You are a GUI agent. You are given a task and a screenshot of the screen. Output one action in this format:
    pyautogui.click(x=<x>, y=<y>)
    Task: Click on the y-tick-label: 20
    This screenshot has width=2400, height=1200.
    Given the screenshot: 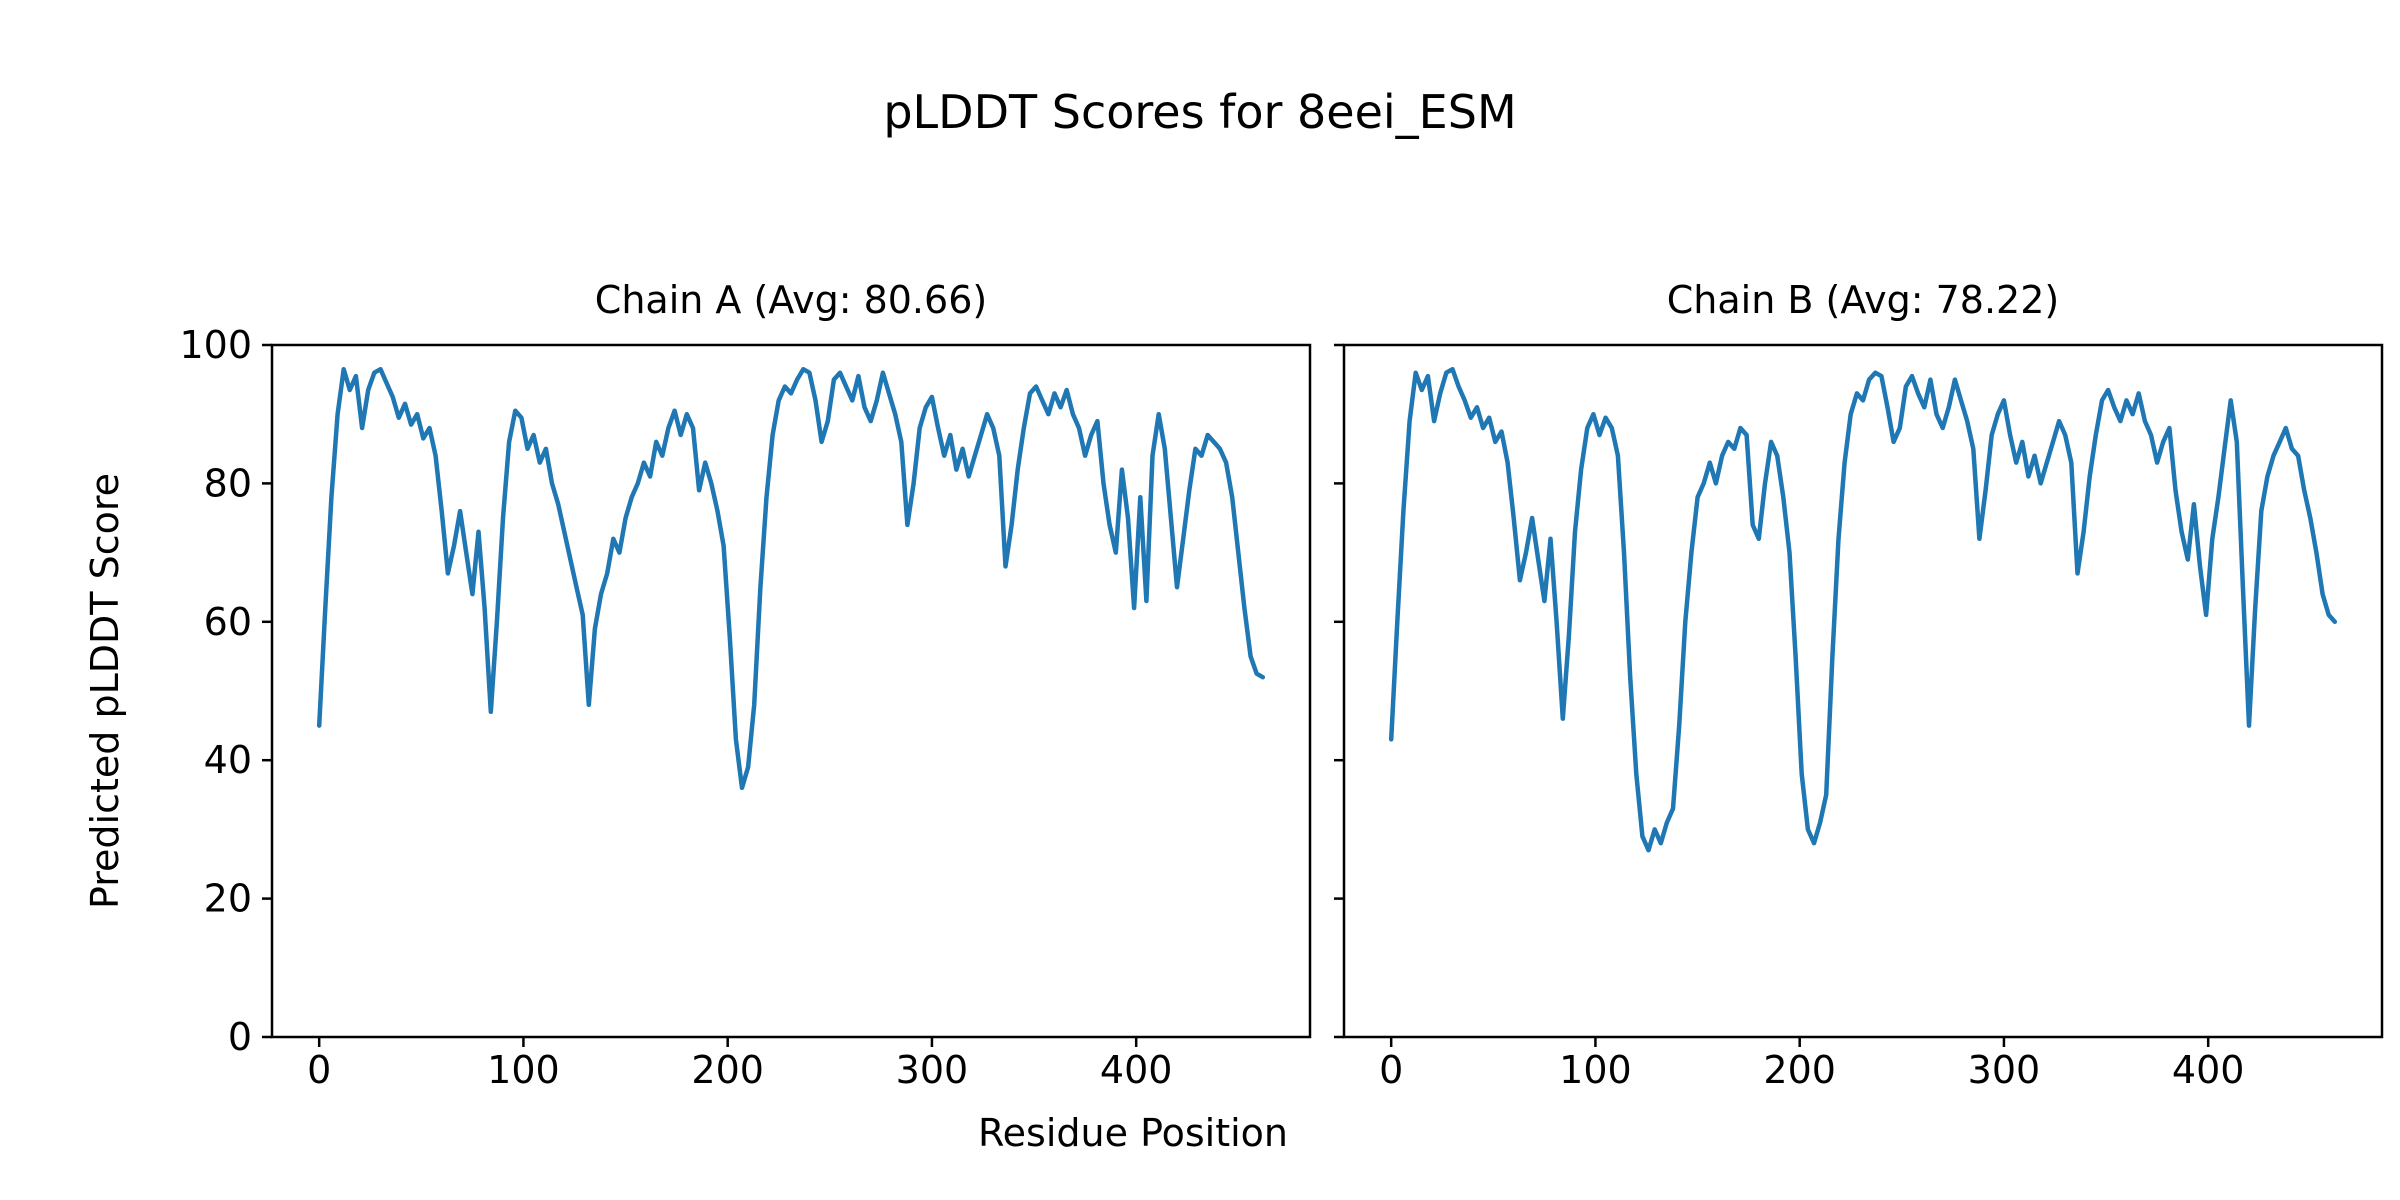 What is the action you would take?
    pyautogui.click(x=228, y=899)
    